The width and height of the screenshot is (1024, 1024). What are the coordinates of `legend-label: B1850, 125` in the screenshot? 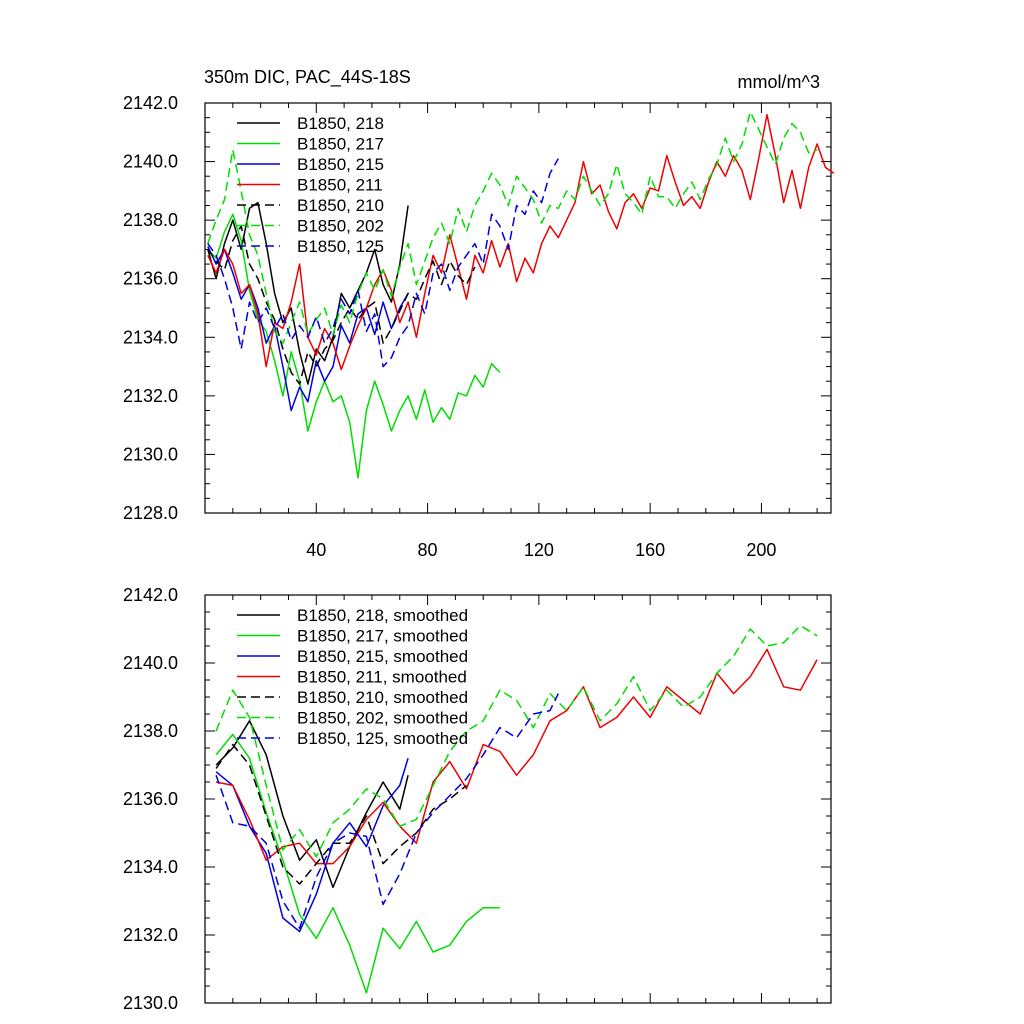 It's located at (340, 246).